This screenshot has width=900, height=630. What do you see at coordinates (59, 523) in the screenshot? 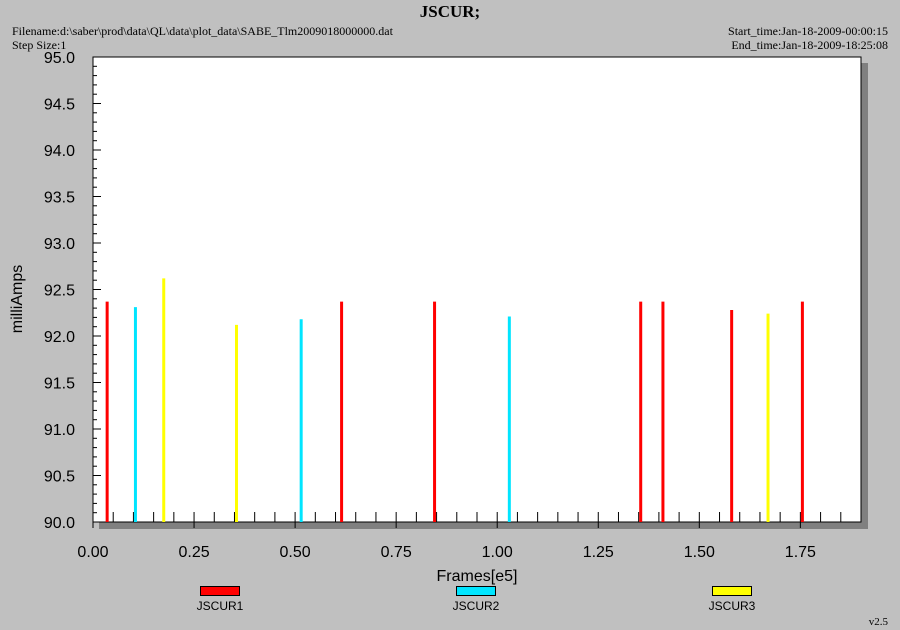
I see `y-tick-label: 90.0` at bounding box center [59, 523].